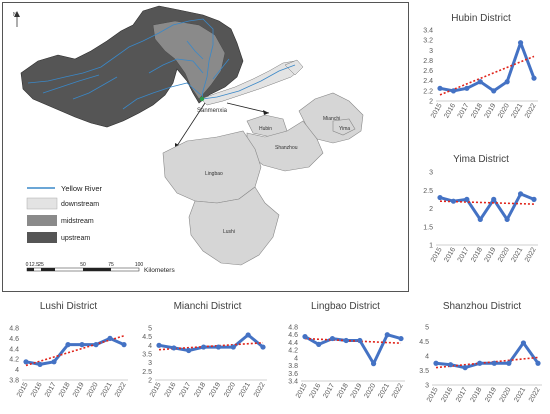  What do you see at coordinates (293, 351) in the screenshot?
I see `y-tick-label: 4.2` at bounding box center [293, 351].